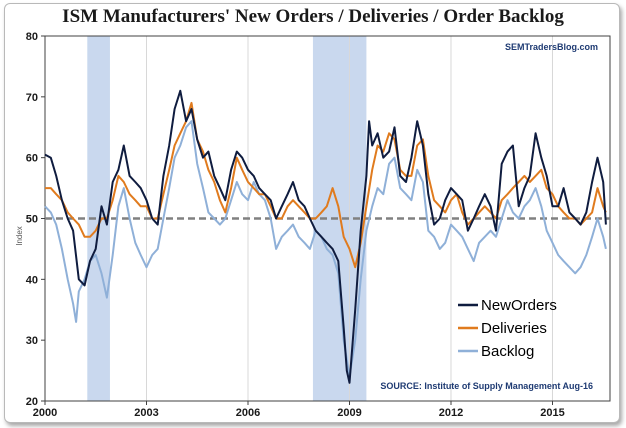 This screenshot has width=626, height=428. What do you see at coordinates (32, 402) in the screenshot?
I see `y-tick-label-20: 20` at bounding box center [32, 402].